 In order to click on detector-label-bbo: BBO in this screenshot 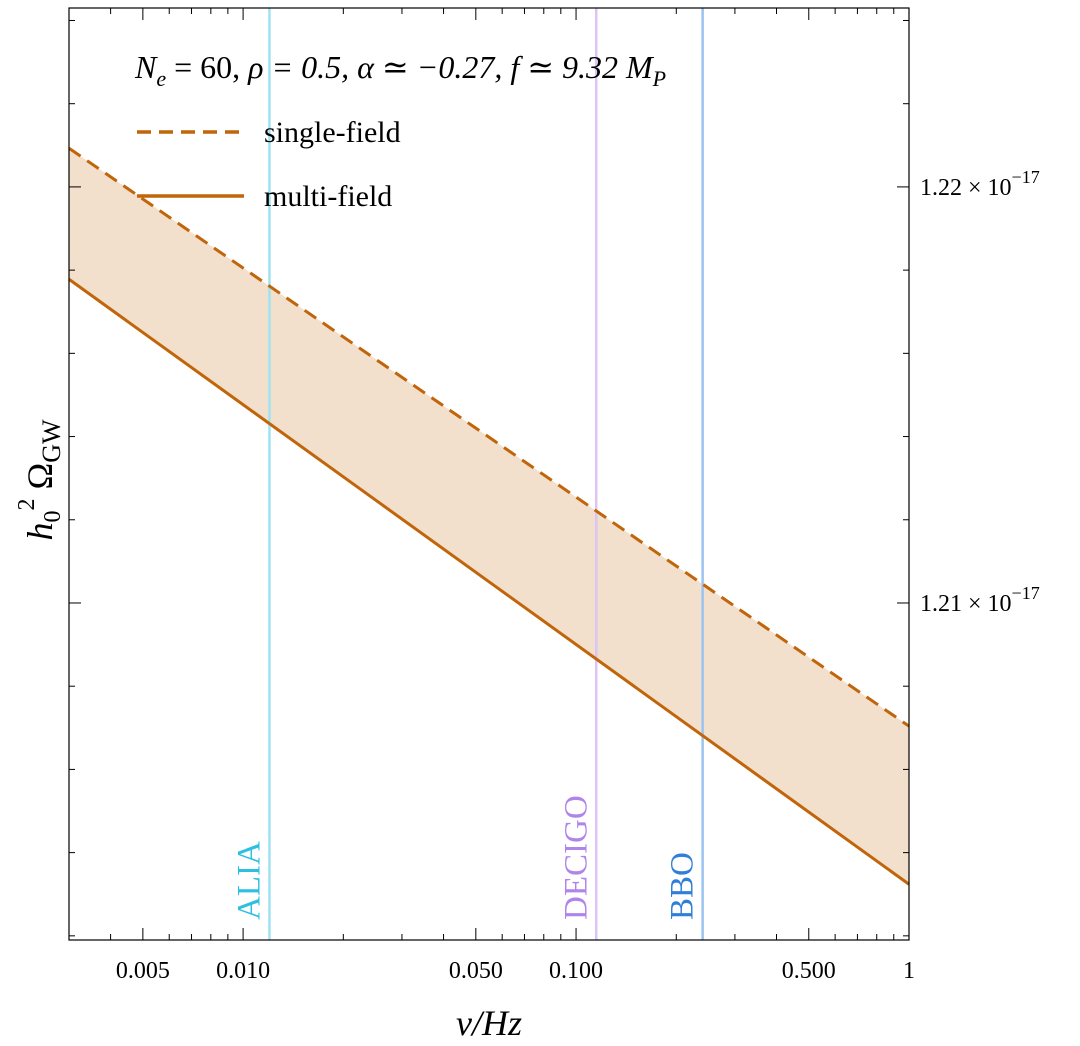, I will do `click(683, 886)`.